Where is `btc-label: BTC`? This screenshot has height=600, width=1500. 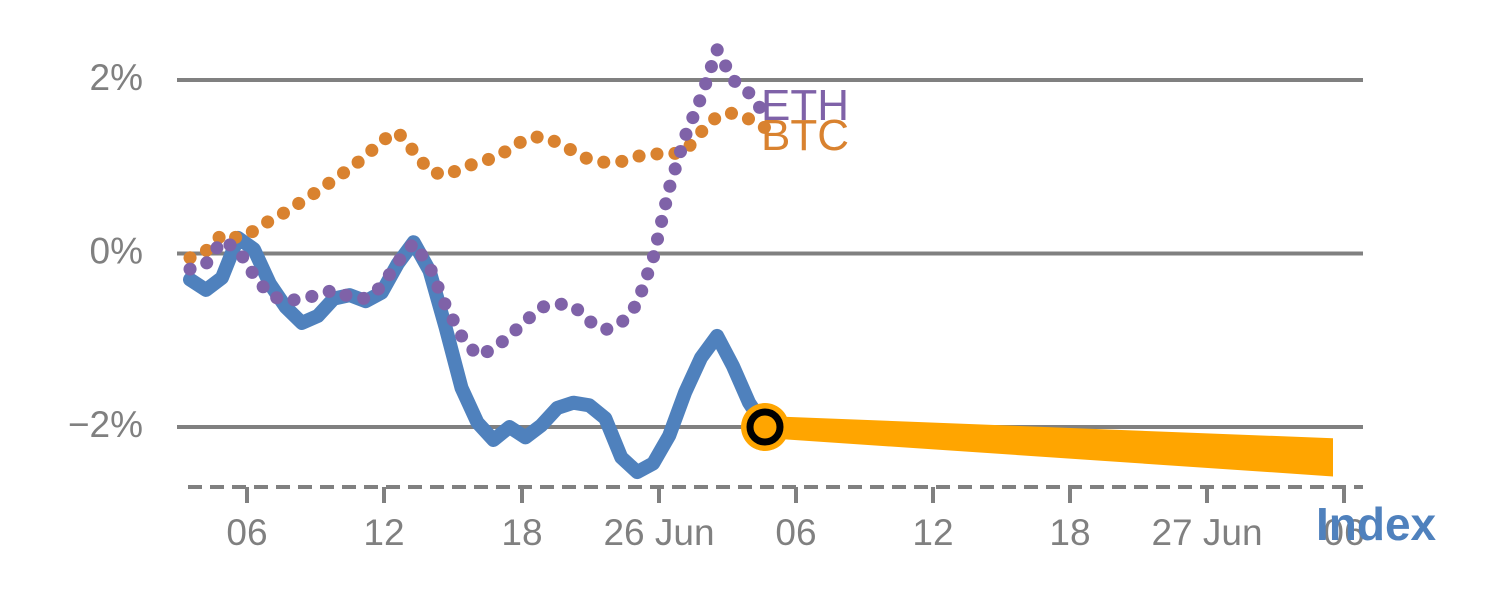 btc-label: BTC is located at coordinates (805, 135).